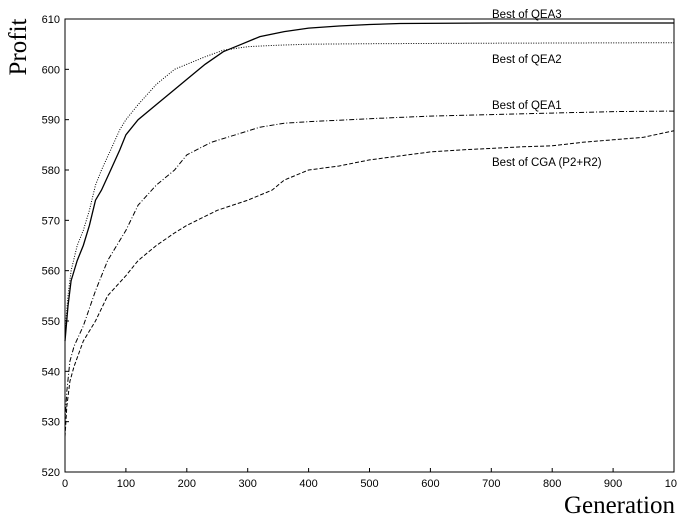  What do you see at coordinates (51, 473) in the screenshot?
I see `y-tick-label: 520` at bounding box center [51, 473].